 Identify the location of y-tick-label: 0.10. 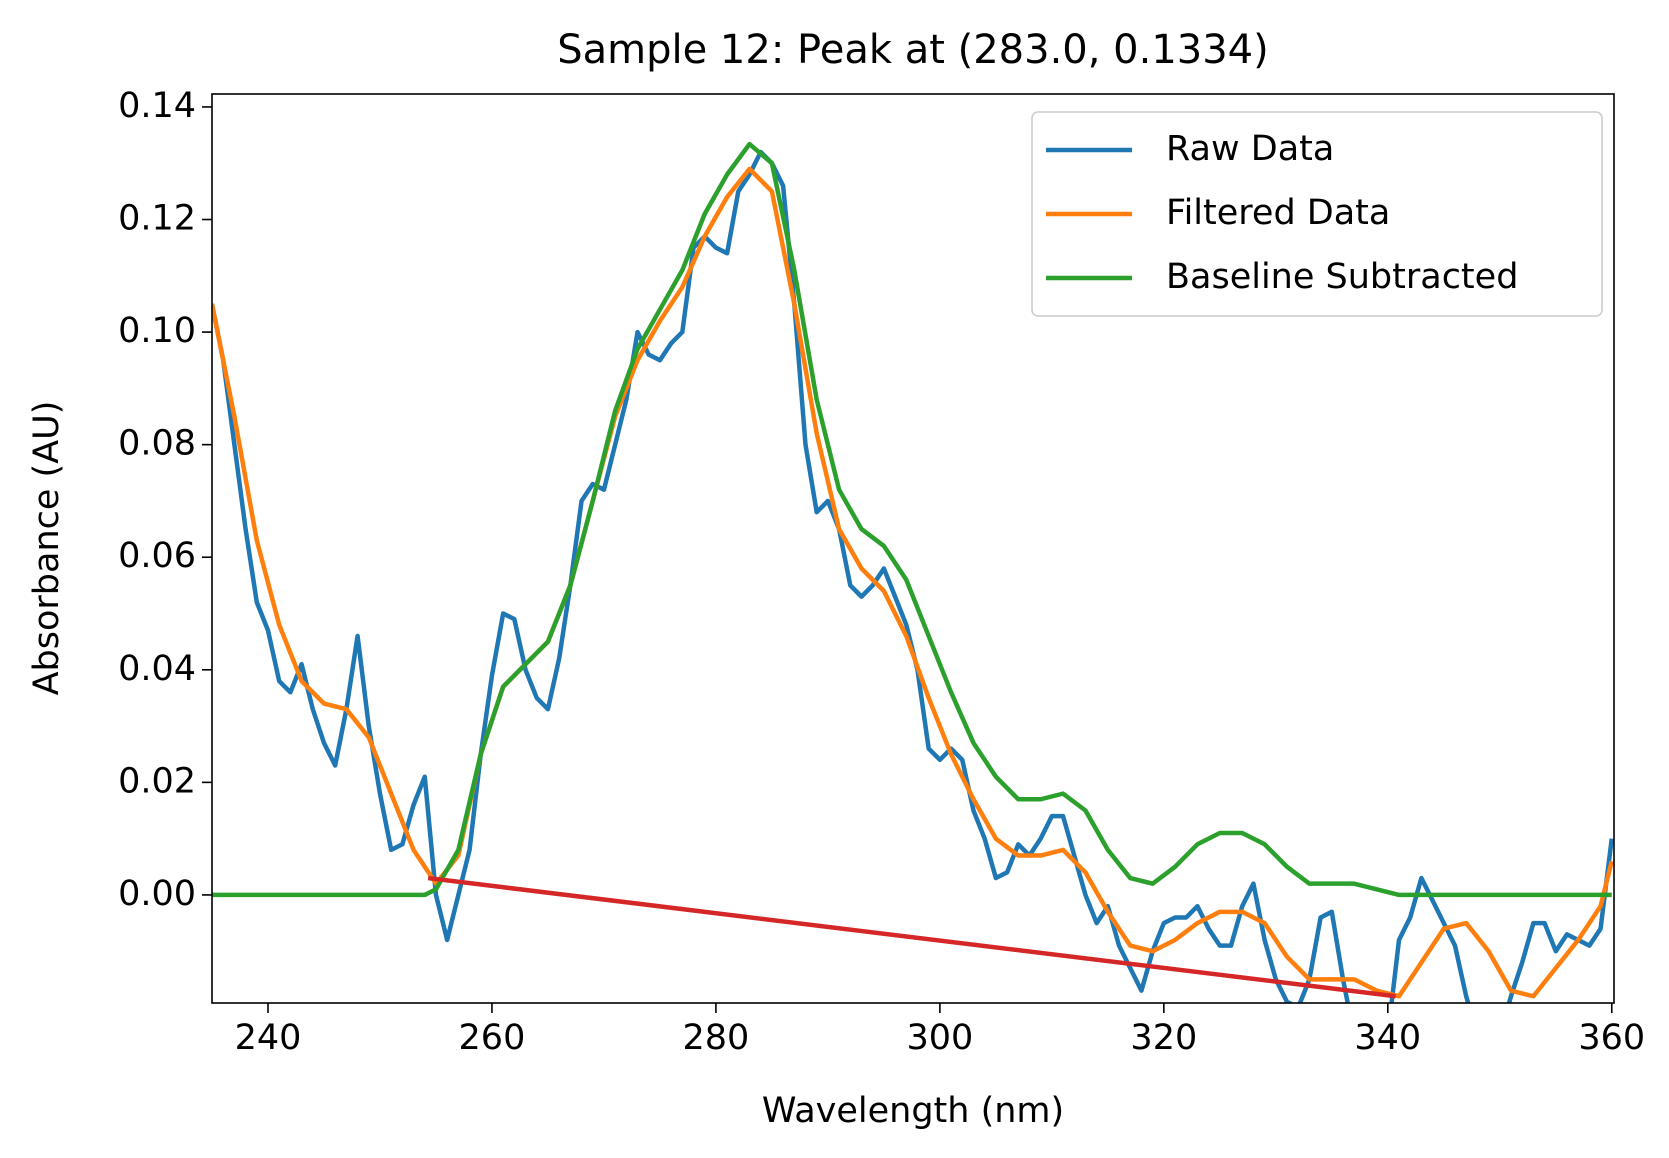
(157, 331).